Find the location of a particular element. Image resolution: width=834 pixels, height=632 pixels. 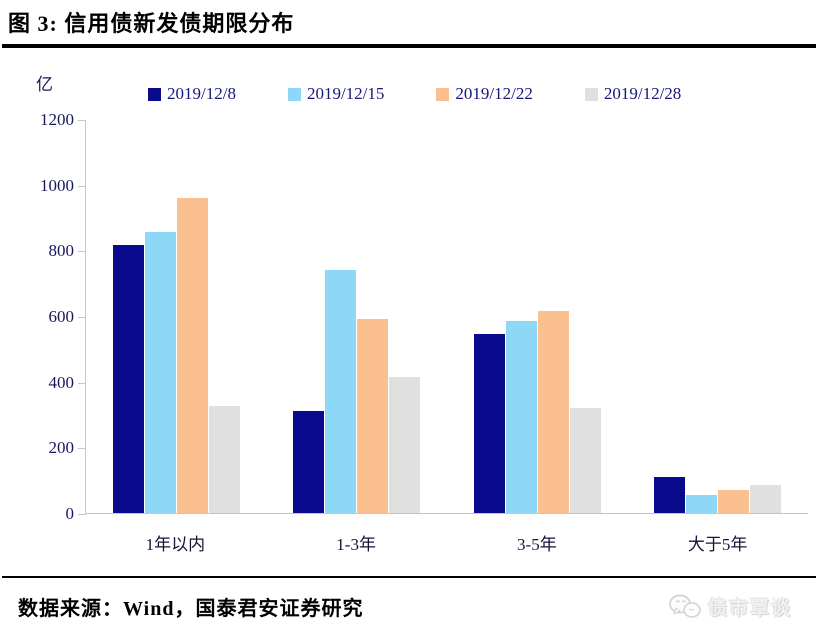

x-axis-label-1: 1年以内 is located at coordinates (175, 544).